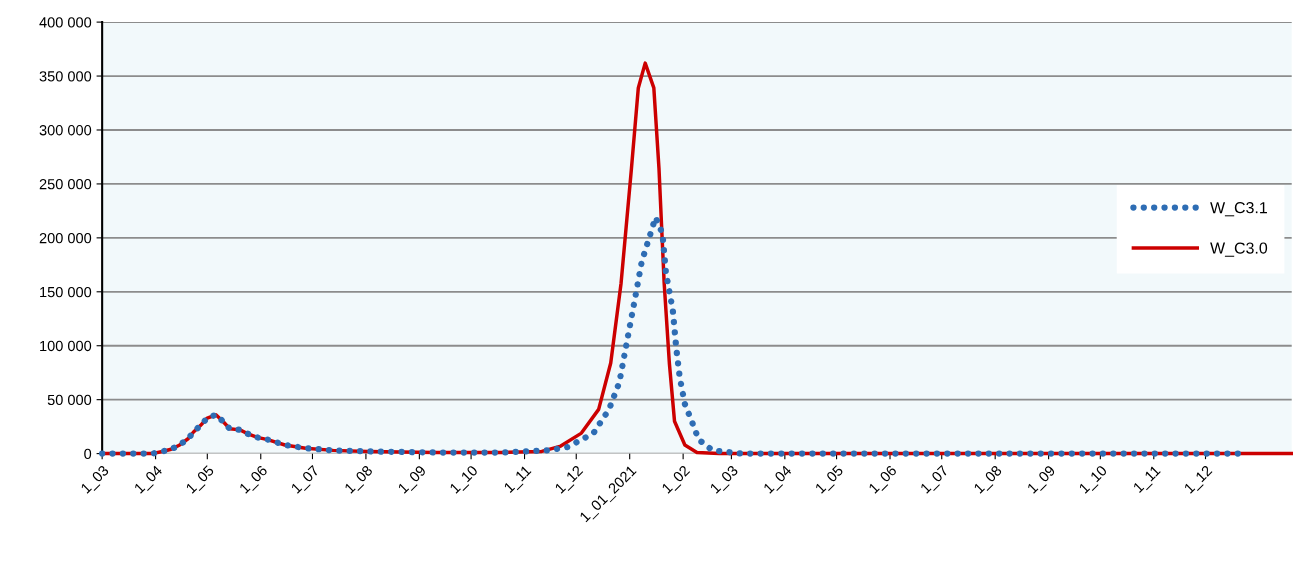 This screenshot has height=567, width=1293. What do you see at coordinates (65, 76) in the screenshot?
I see `y-tick-label: 350 000` at bounding box center [65, 76].